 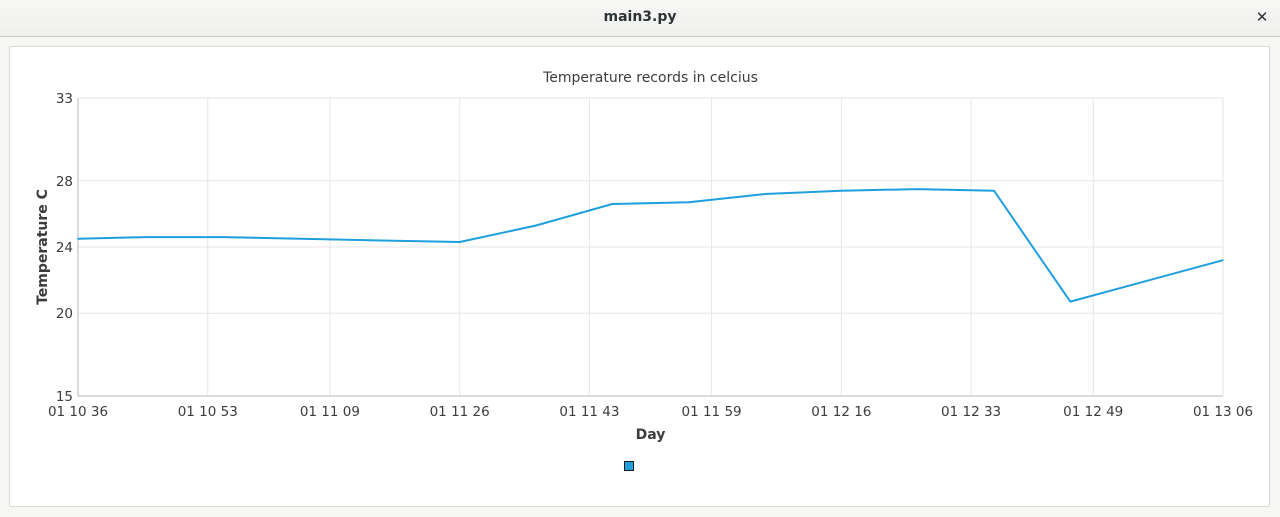 I want to click on window-title: main3.py, so click(x=640, y=17).